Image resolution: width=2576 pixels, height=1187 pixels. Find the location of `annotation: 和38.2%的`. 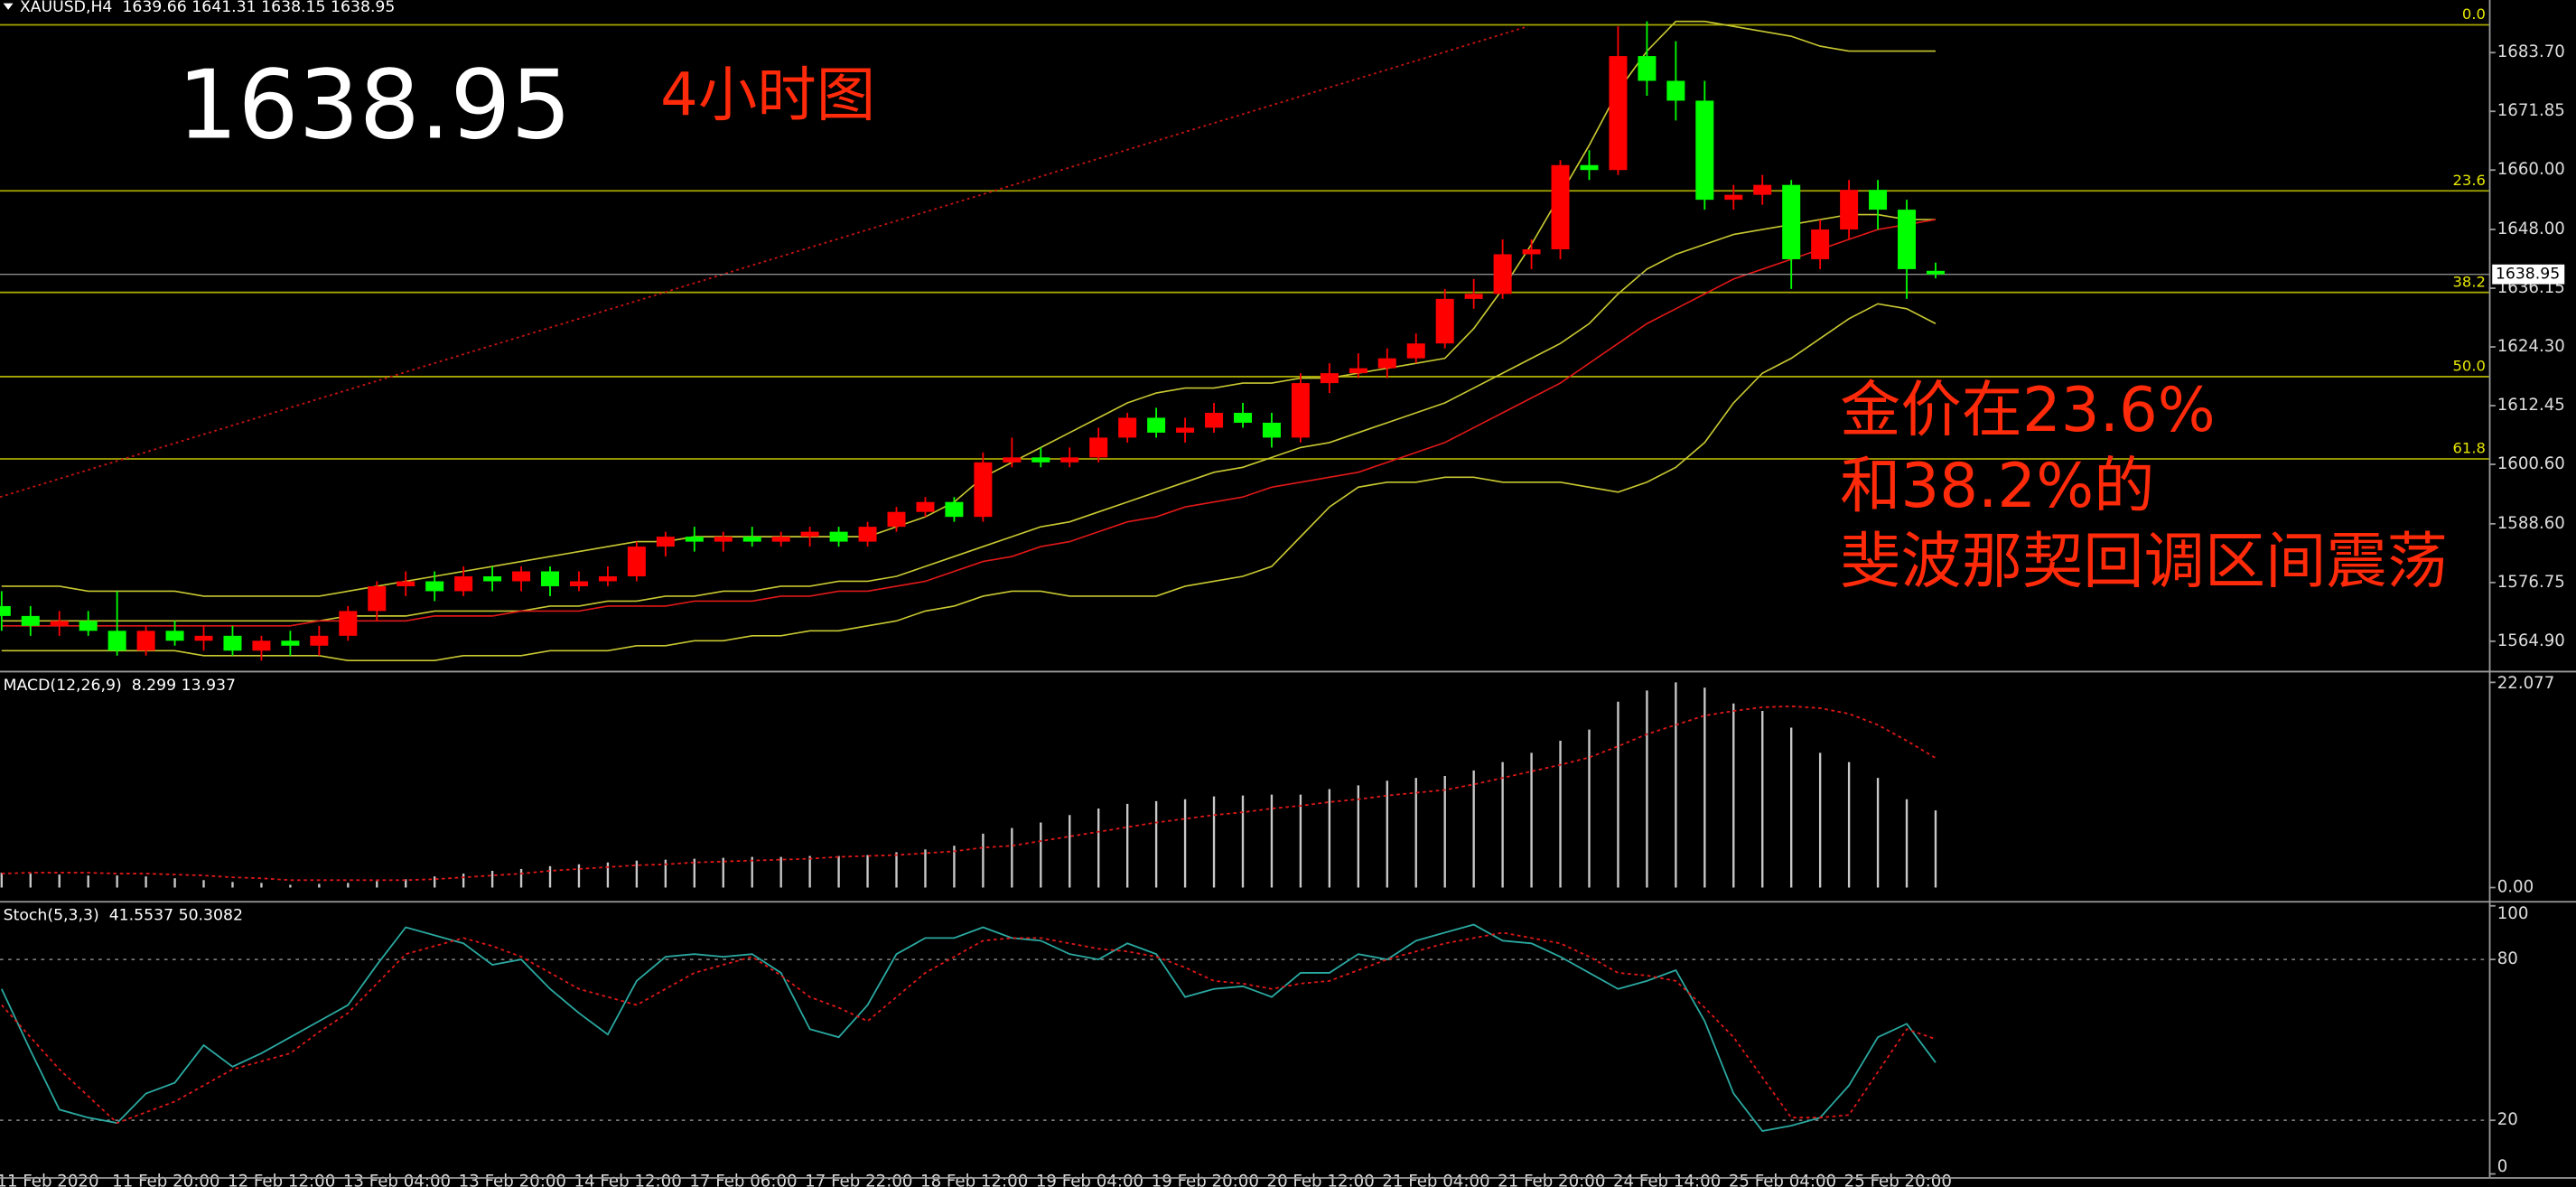

annotation: 和38.2%的 is located at coordinates (1997, 486).